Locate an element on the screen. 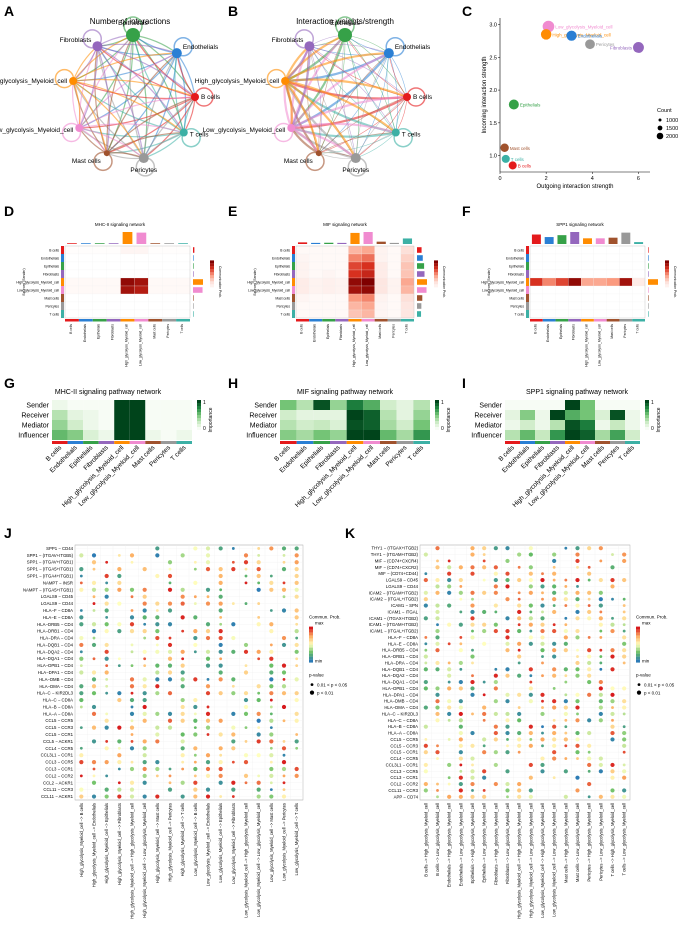 This screenshot has width=685, height=949. edge-mast-cells-endothelials is located at coordinates (354, 103).